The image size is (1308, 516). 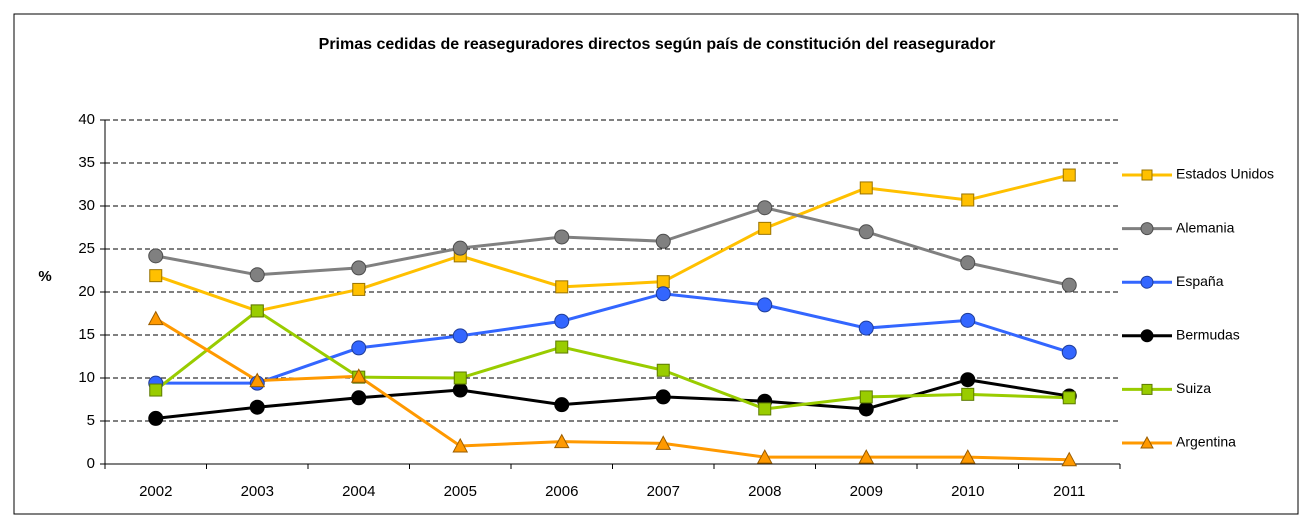 I want to click on legend-label: Argentina, so click(x=1206, y=442).